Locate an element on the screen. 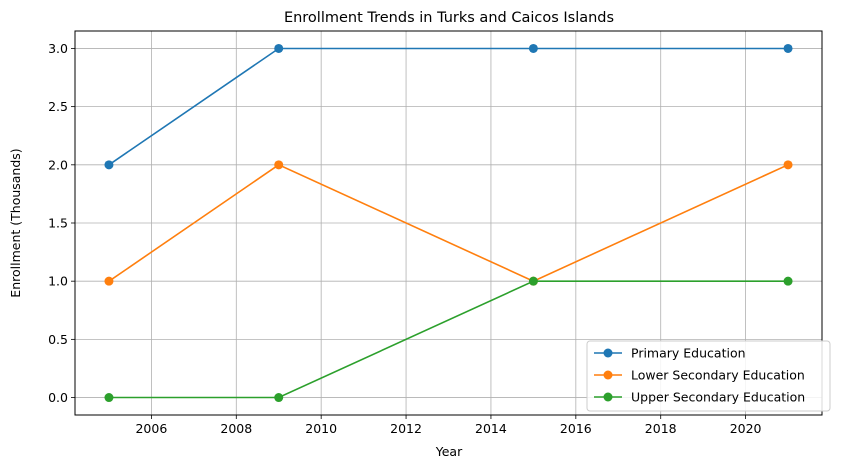 This screenshot has height=468, width=846. y-tick-label: 0.5 is located at coordinates (58, 339).